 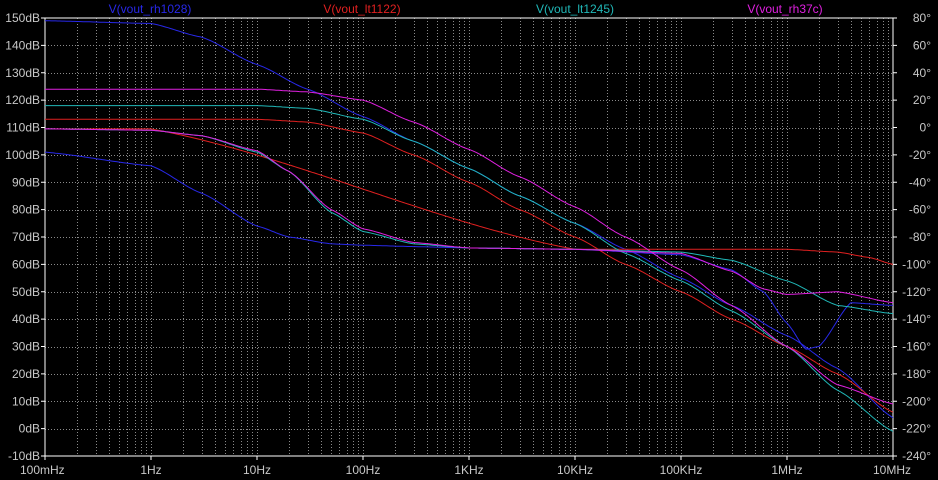 What do you see at coordinates (150, 470) in the screenshot?
I see `x-tick-label: 1Hz` at bounding box center [150, 470].